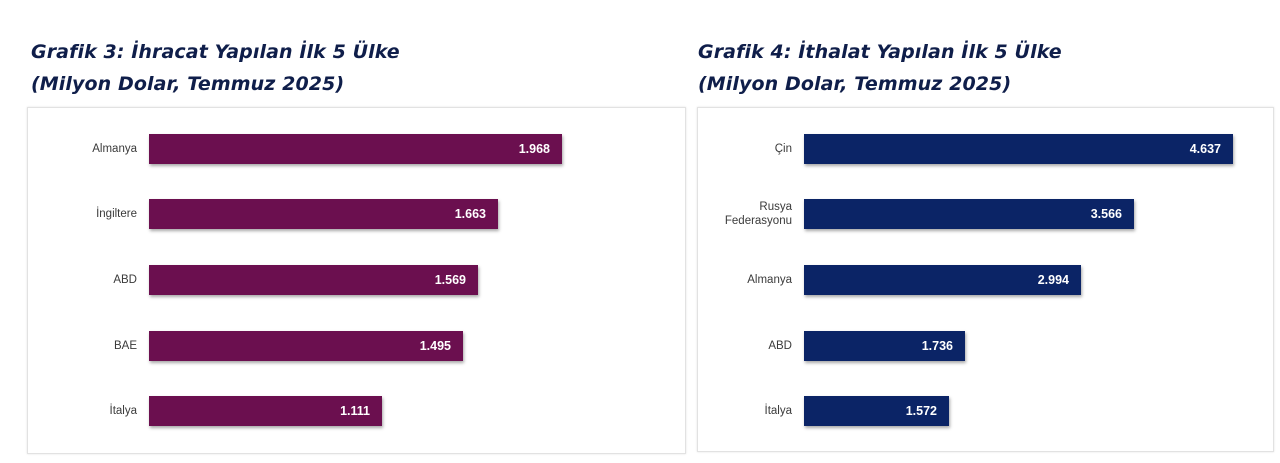  Describe the element at coordinates (937, 346) in the screenshot. I see `import-bar-value: 1.736` at that location.